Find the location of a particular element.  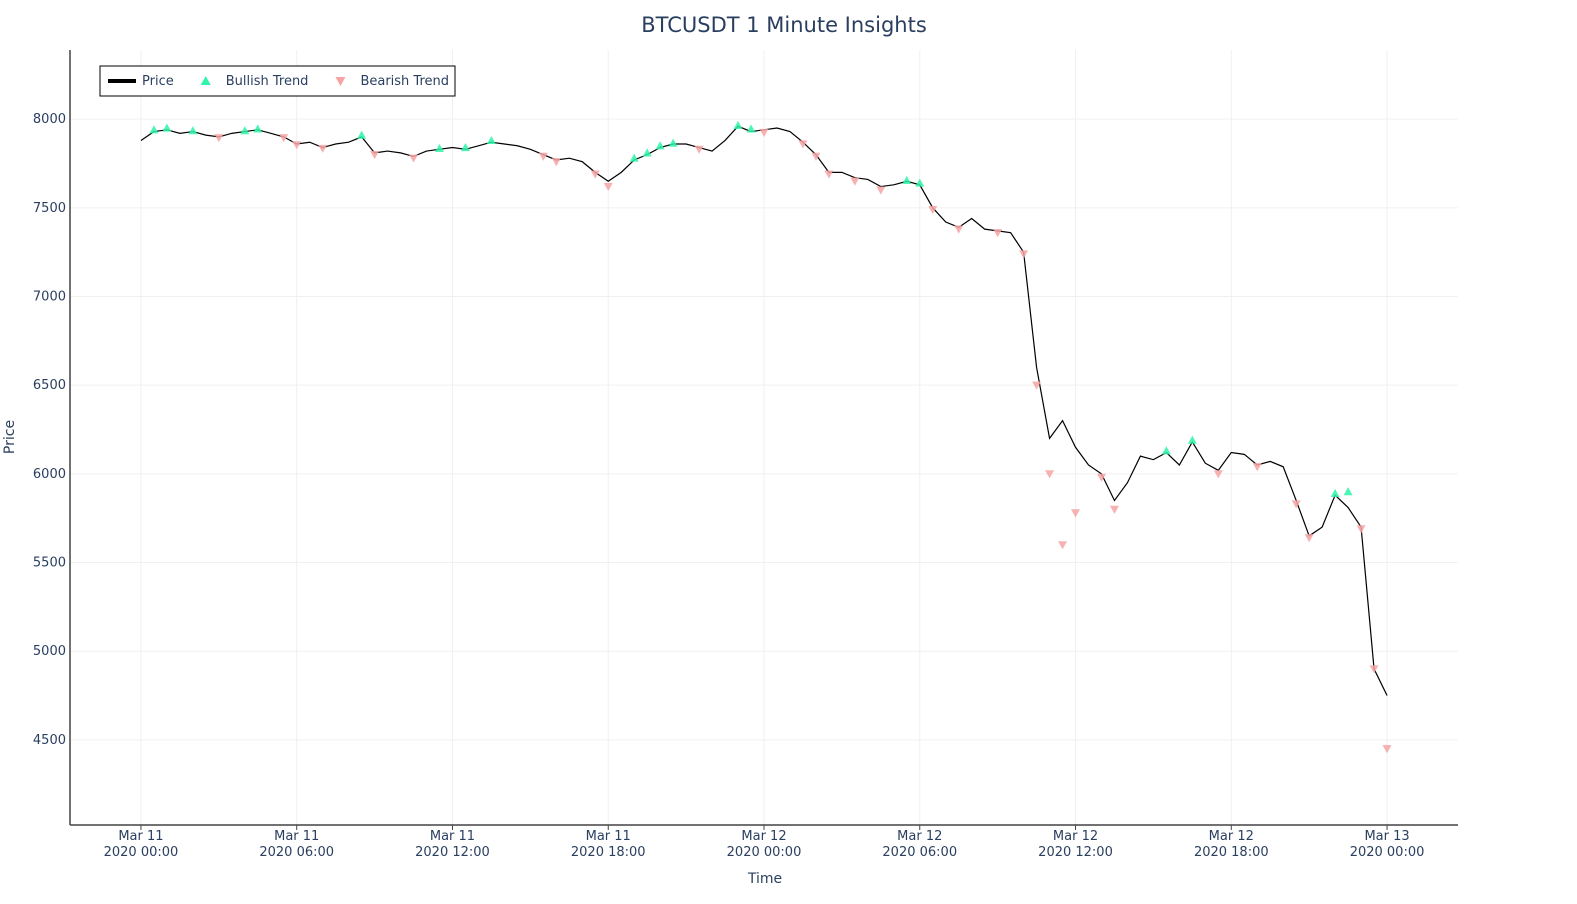

x-tick-label: Mar 12 2020 12:00 is located at coordinates (1075, 844).